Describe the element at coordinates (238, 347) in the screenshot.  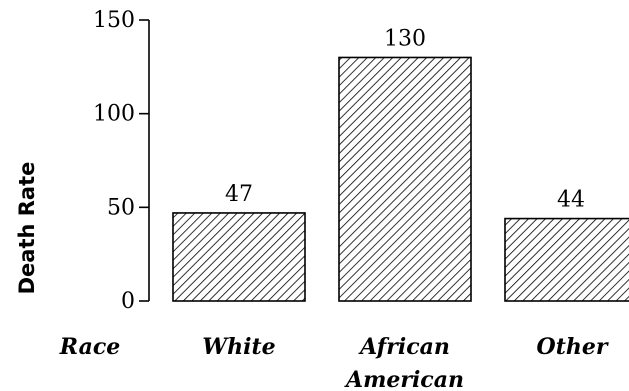
I see `category-label: White` at that location.